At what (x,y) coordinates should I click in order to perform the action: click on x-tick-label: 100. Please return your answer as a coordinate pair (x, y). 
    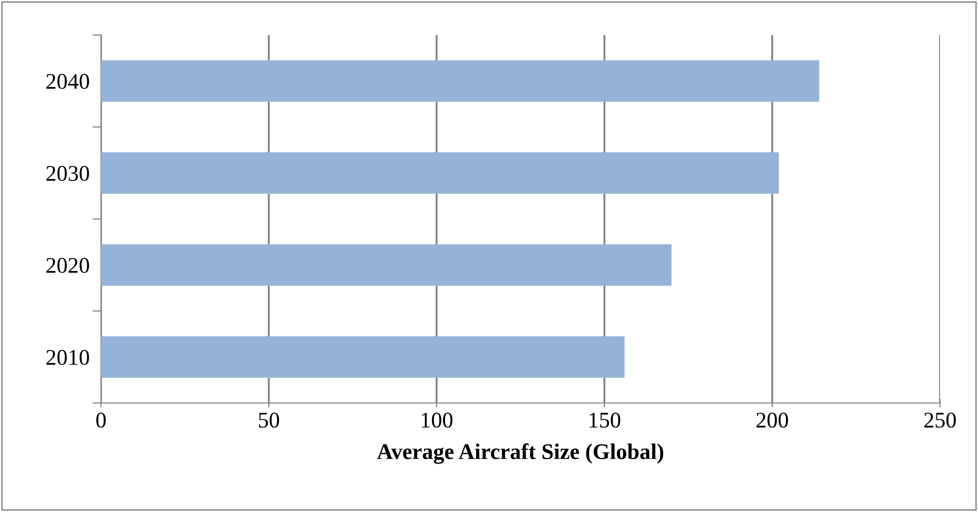
    Looking at the image, I should click on (437, 420).